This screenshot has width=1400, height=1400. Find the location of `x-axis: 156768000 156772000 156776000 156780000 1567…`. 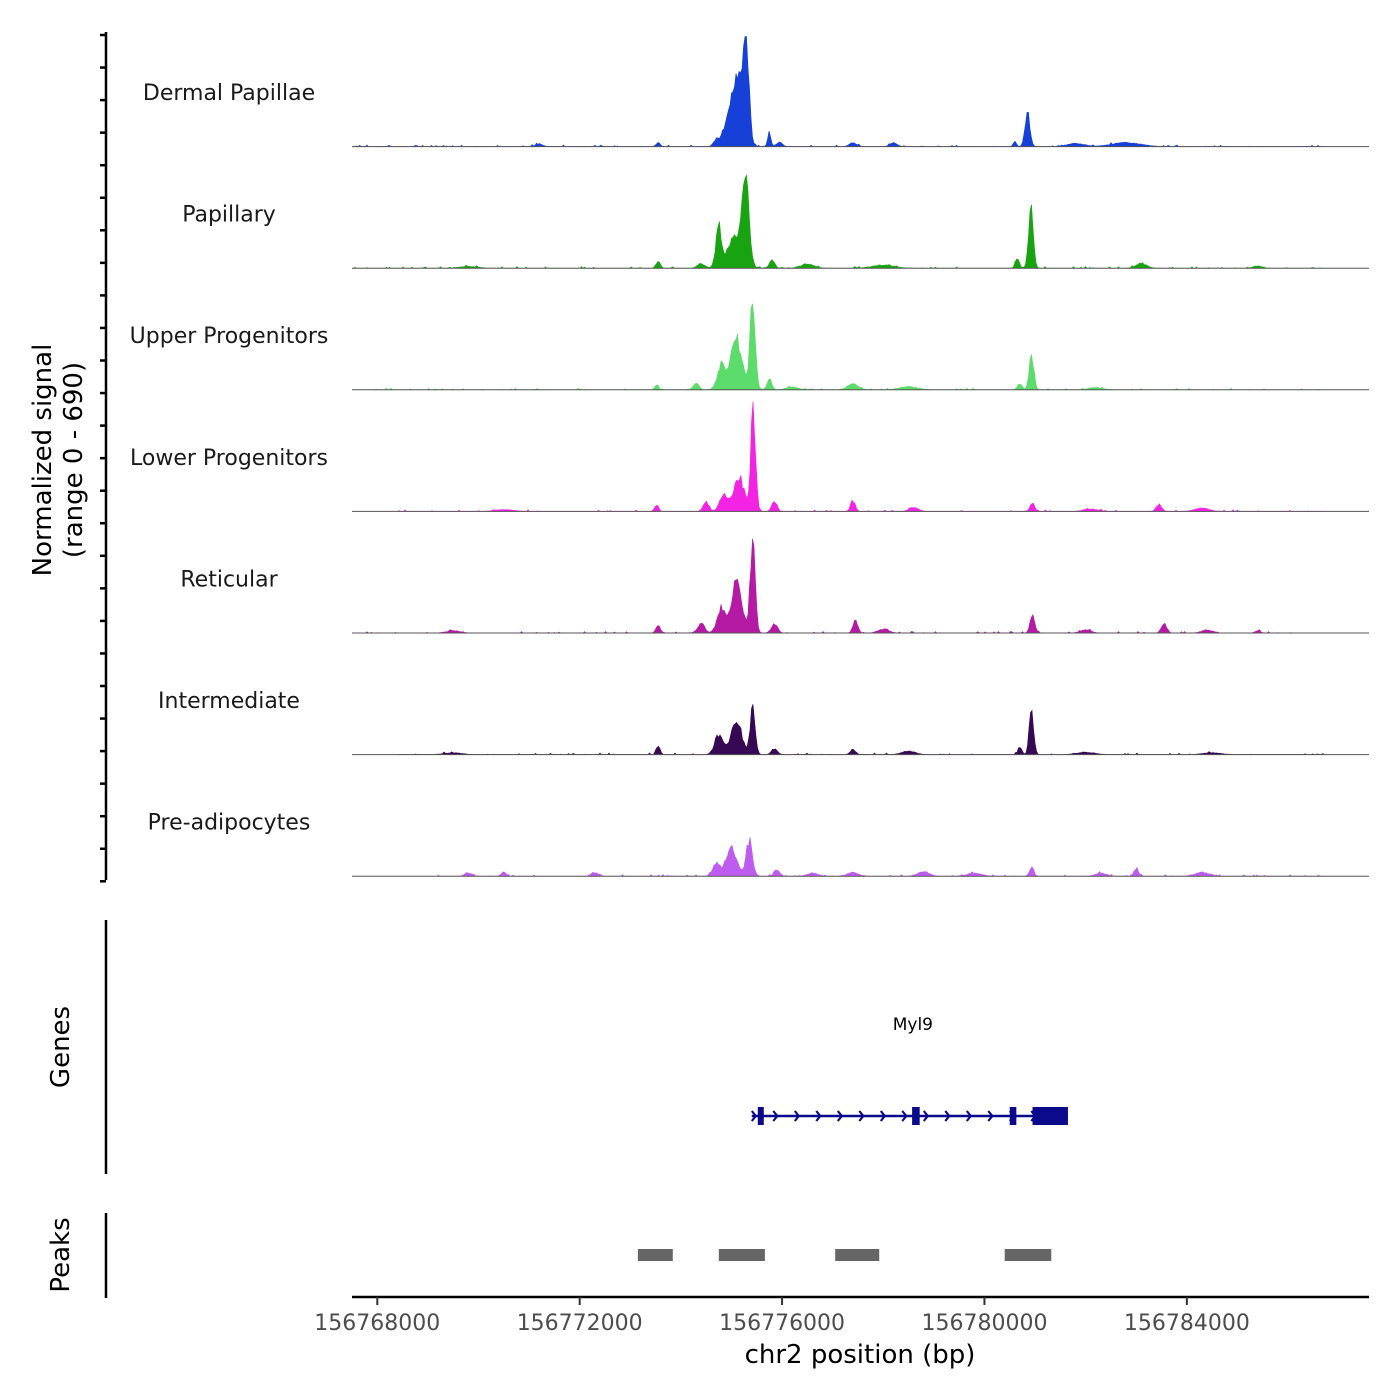

x-axis: 156768000 156772000 156776000 156780000 1567… is located at coordinates (841, 1332).